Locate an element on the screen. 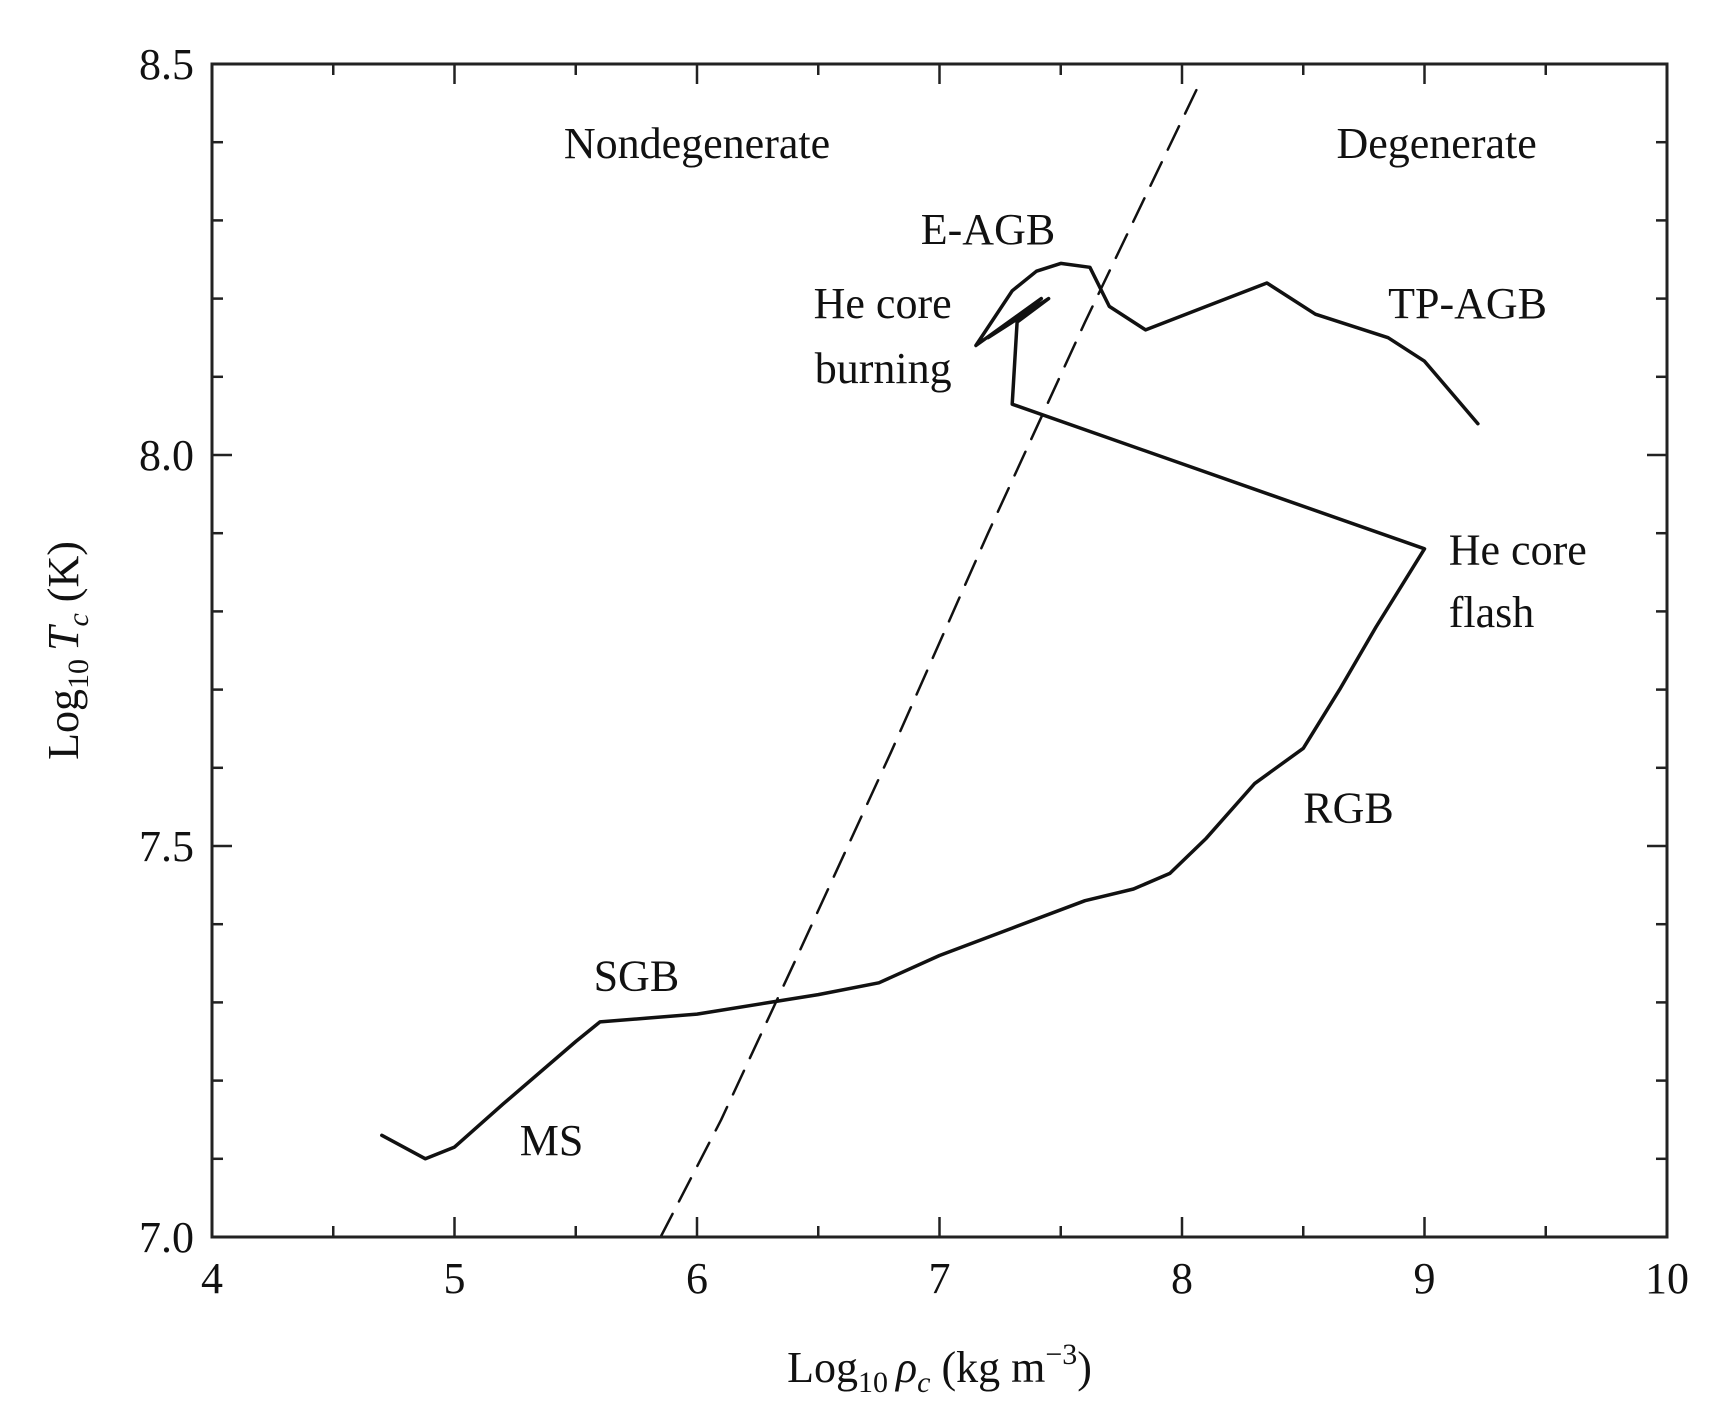 The image size is (1722, 1408). annotation-label: burning is located at coordinates (883, 368).